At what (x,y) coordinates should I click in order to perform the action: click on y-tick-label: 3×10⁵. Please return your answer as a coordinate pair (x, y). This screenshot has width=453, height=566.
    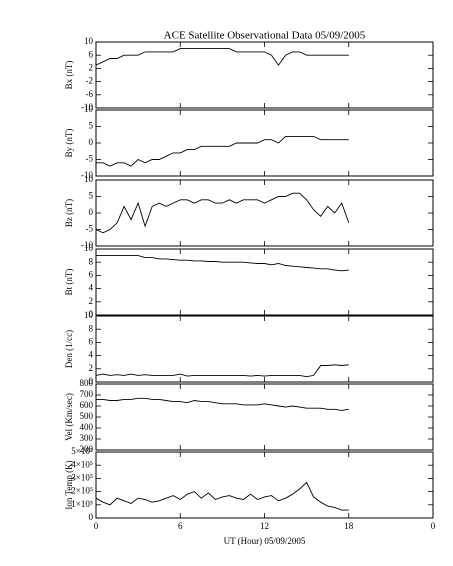
    Looking at the image, I should click on (82, 477).